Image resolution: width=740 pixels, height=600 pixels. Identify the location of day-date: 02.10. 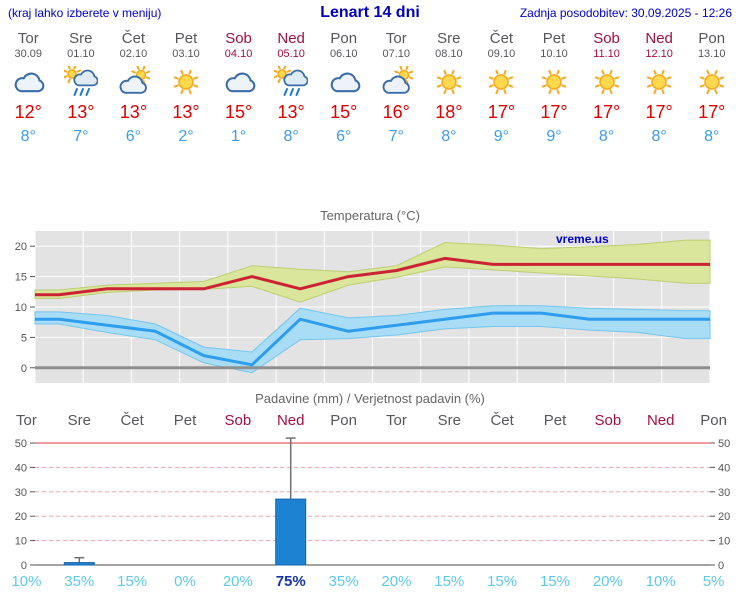
(133, 54).